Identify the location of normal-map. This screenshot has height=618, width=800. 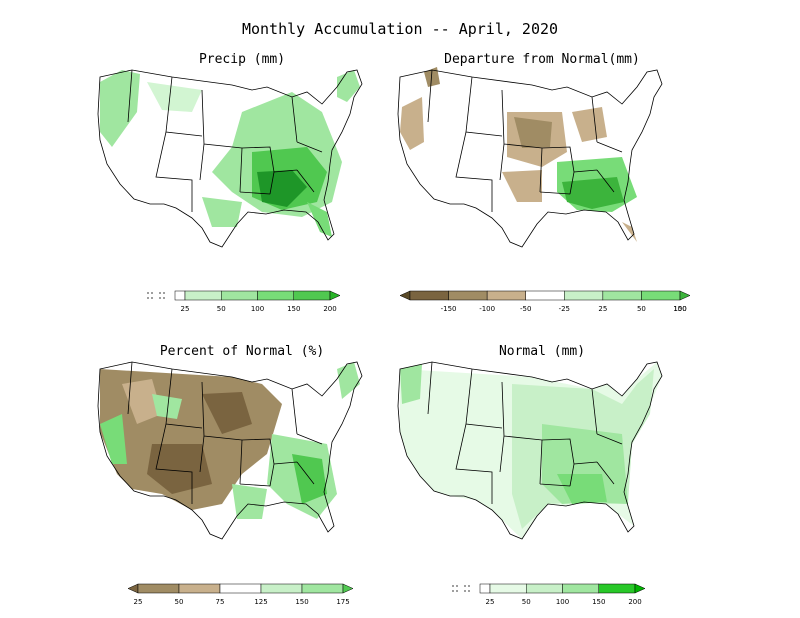
(530, 450).